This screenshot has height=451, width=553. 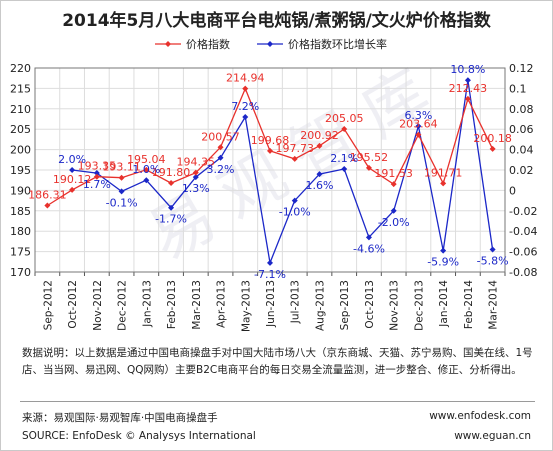 What do you see at coordinates (443, 172) in the screenshot?
I see `price-data-label: 191.71` at bounding box center [443, 172].